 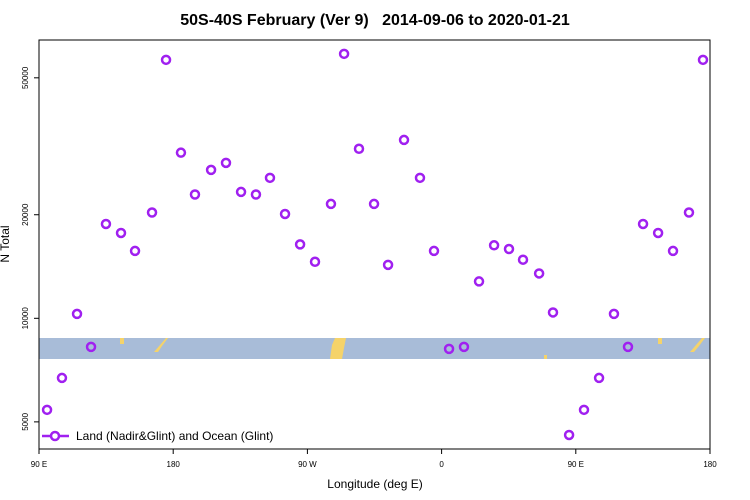 What do you see at coordinates (441, 464) in the screenshot?
I see `x-tick-label: 0` at bounding box center [441, 464].